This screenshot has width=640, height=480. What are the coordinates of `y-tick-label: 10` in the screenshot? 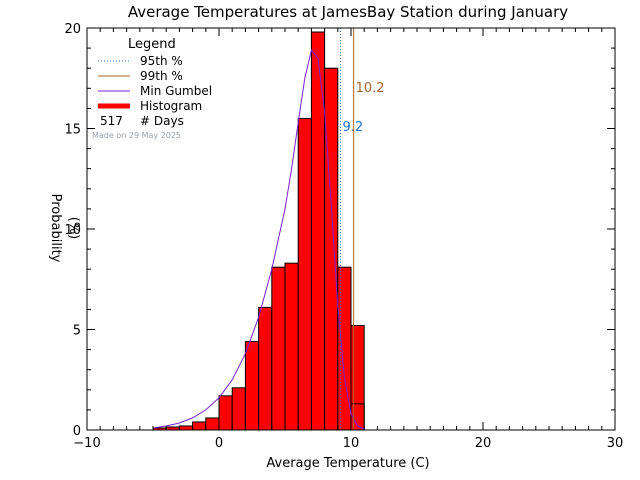 It's located at (72, 230).